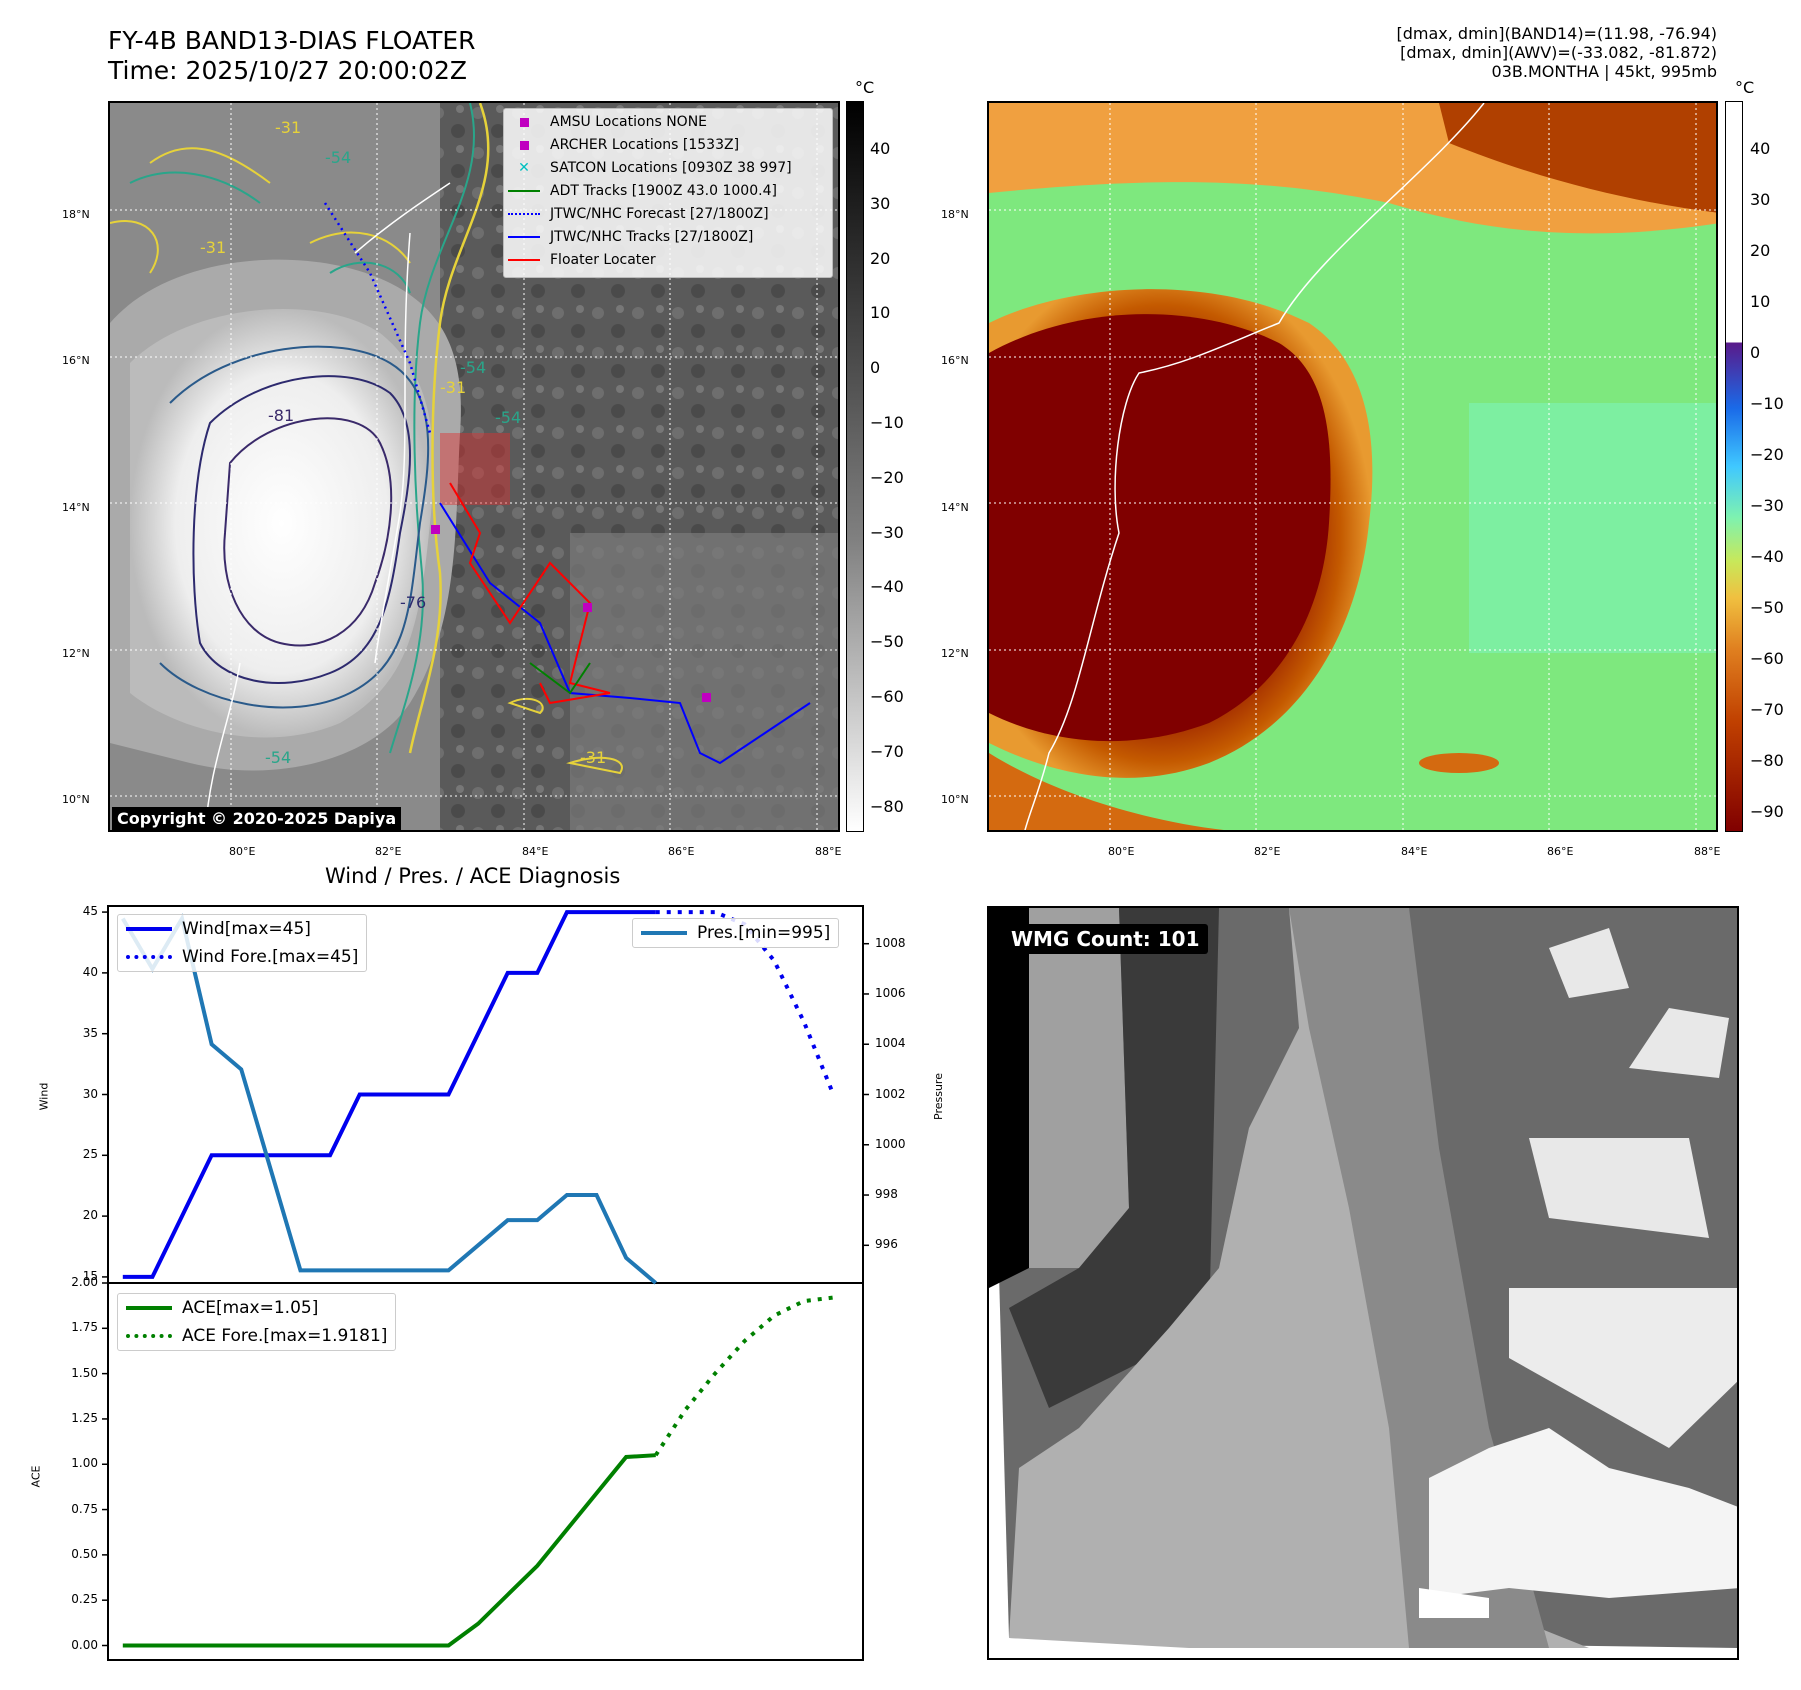  What do you see at coordinates (659, 214) in the screenshot?
I see `legend-forecast-label: JTWC/NHC Forecast [27/1800Z]` at bounding box center [659, 214].